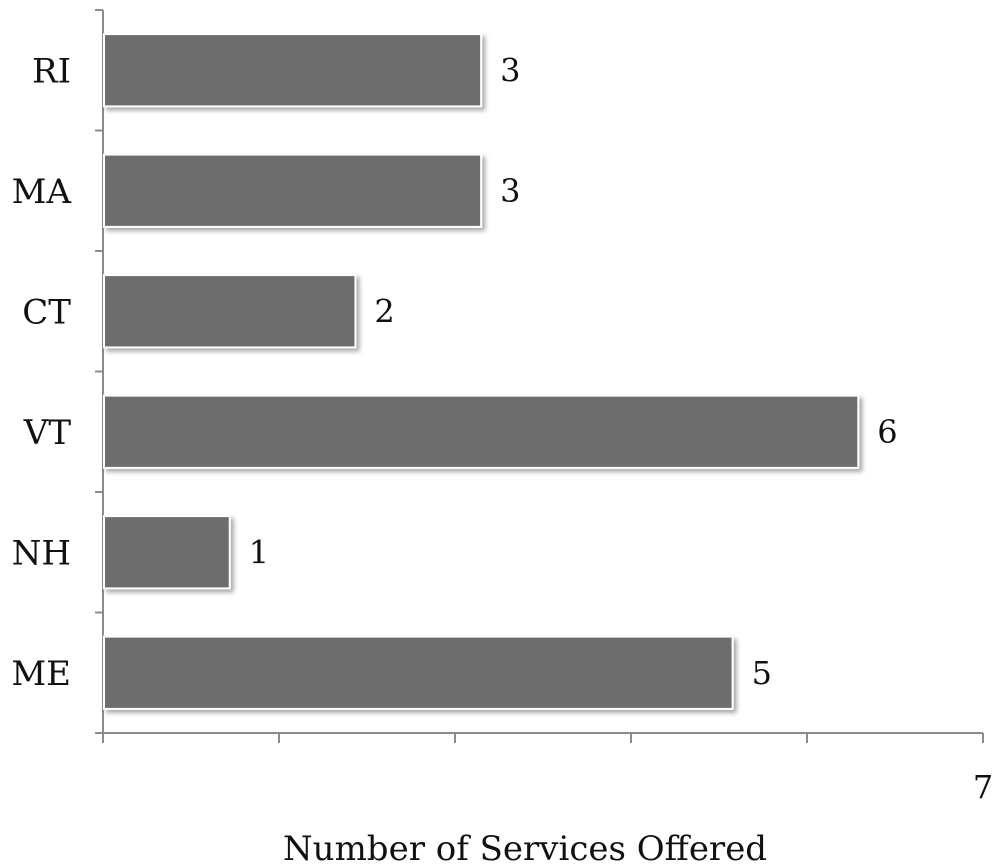 The width and height of the screenshot is (1000, 865). What do you see at coordinates (510, 191) in the screenshot?
I see `value-label-ma: 3` at bounding box center [510, 191].